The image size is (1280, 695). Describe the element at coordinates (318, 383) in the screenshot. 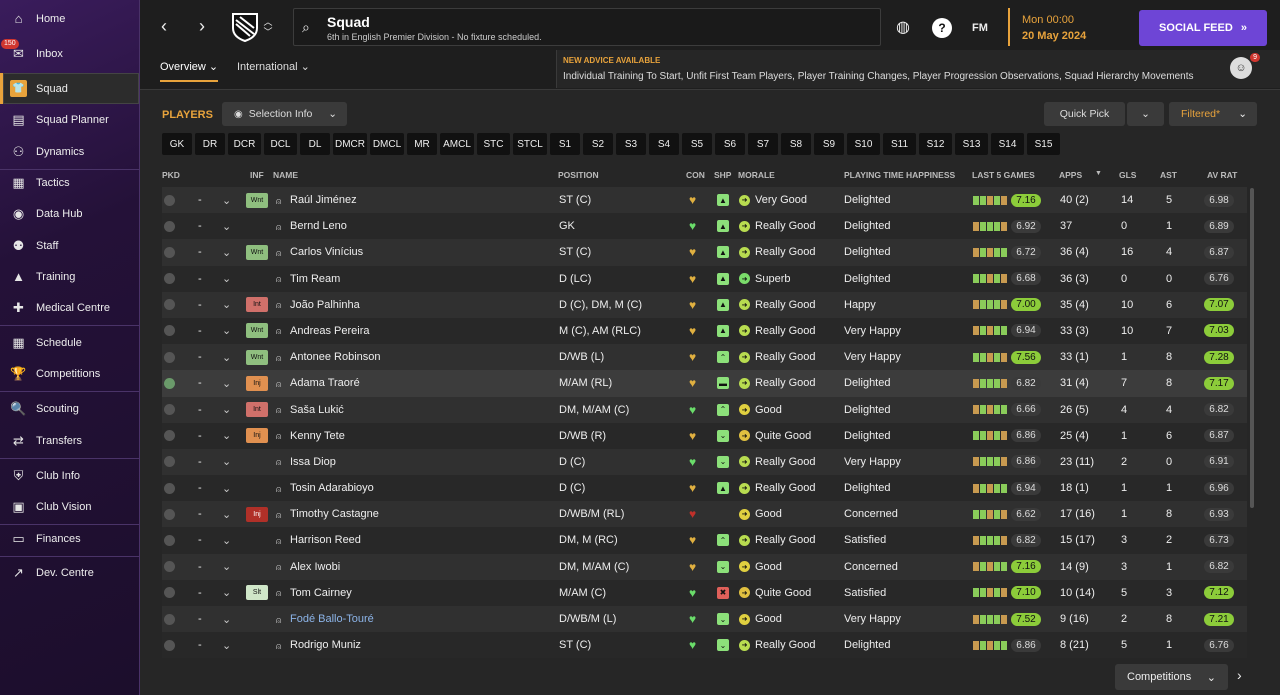

I see `player-name: ⍝ Adama Traoré` at that location.